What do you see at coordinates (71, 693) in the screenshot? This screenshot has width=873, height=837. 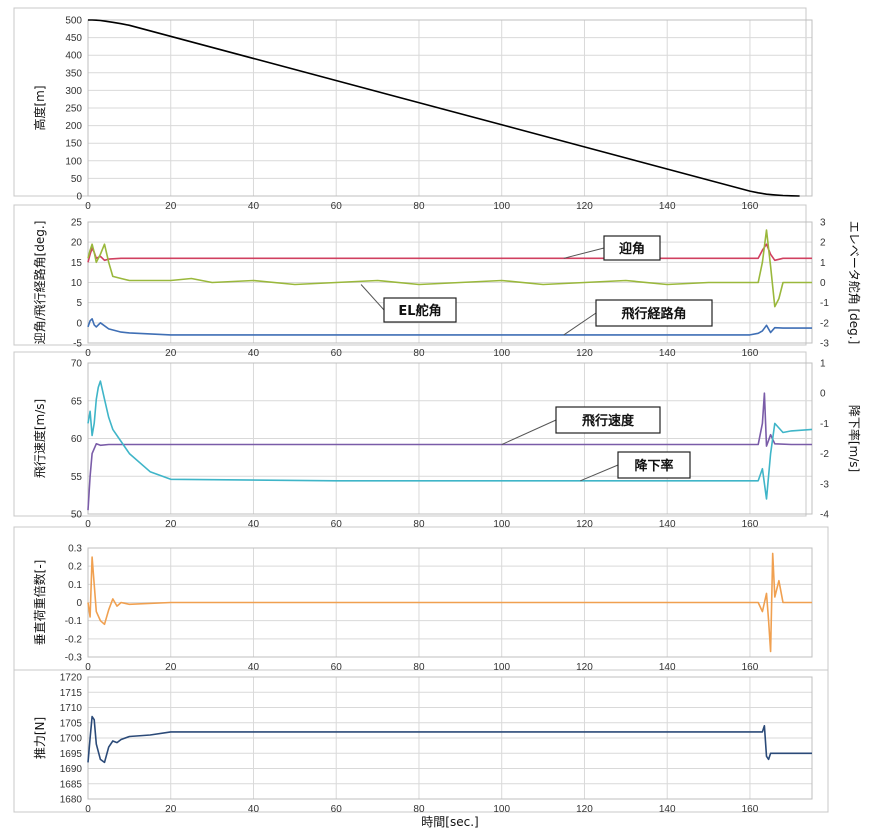 I see `y-tick-label: 1715` at bounding box center [71, 693].